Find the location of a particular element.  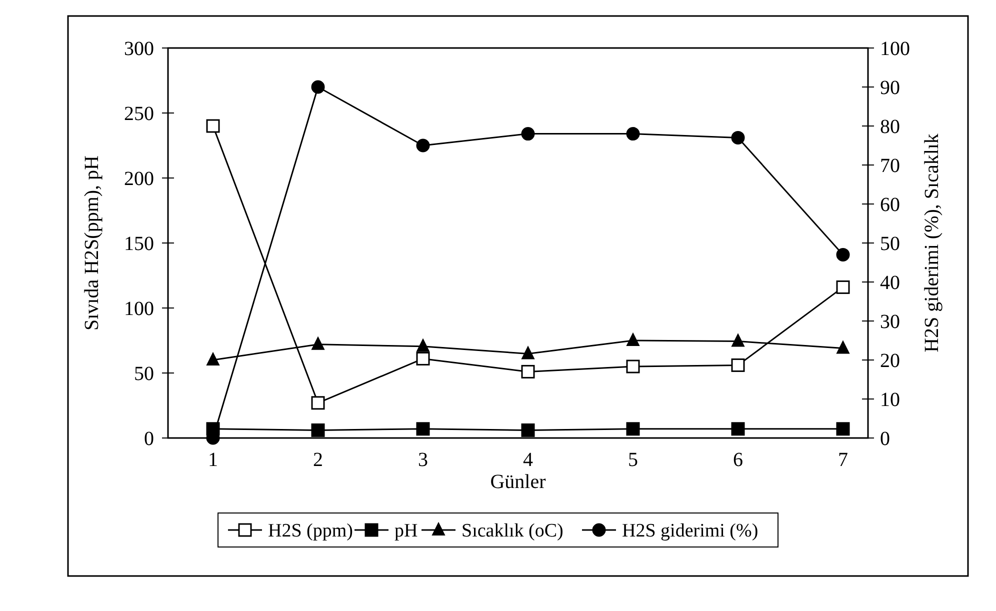

y2-tick-label: 60 is located at coordinates (890, 205).